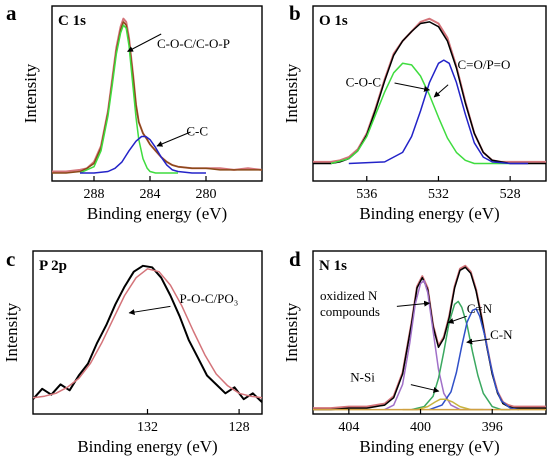  Describe the element at coordinates (197, 131) in the screenshot. I see `annotation-label: C-C` at that location.